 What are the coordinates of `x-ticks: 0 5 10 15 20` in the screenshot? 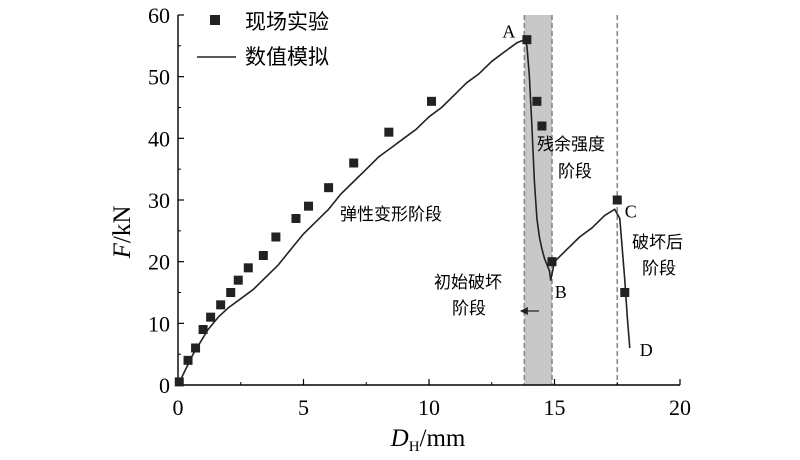 It's located at (432, 399).